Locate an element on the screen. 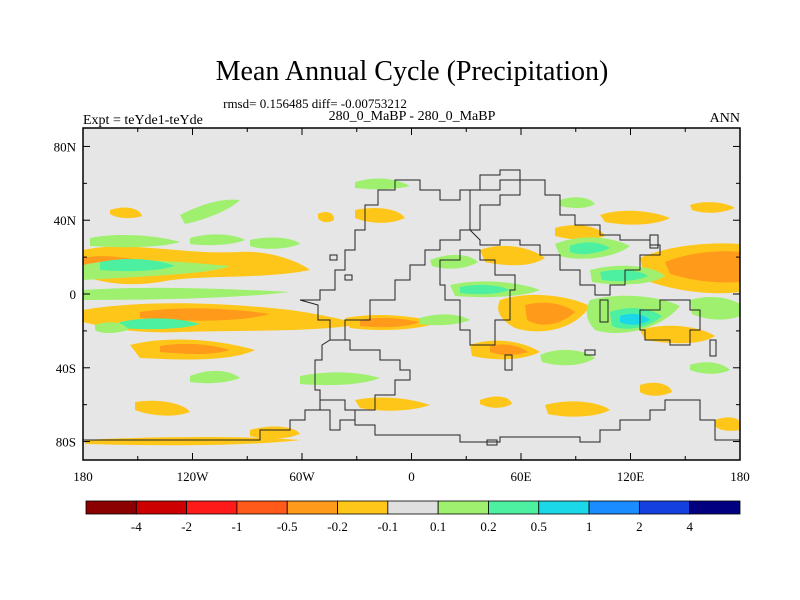  blob-west-pacific-core is located at coordinates (702, 267).